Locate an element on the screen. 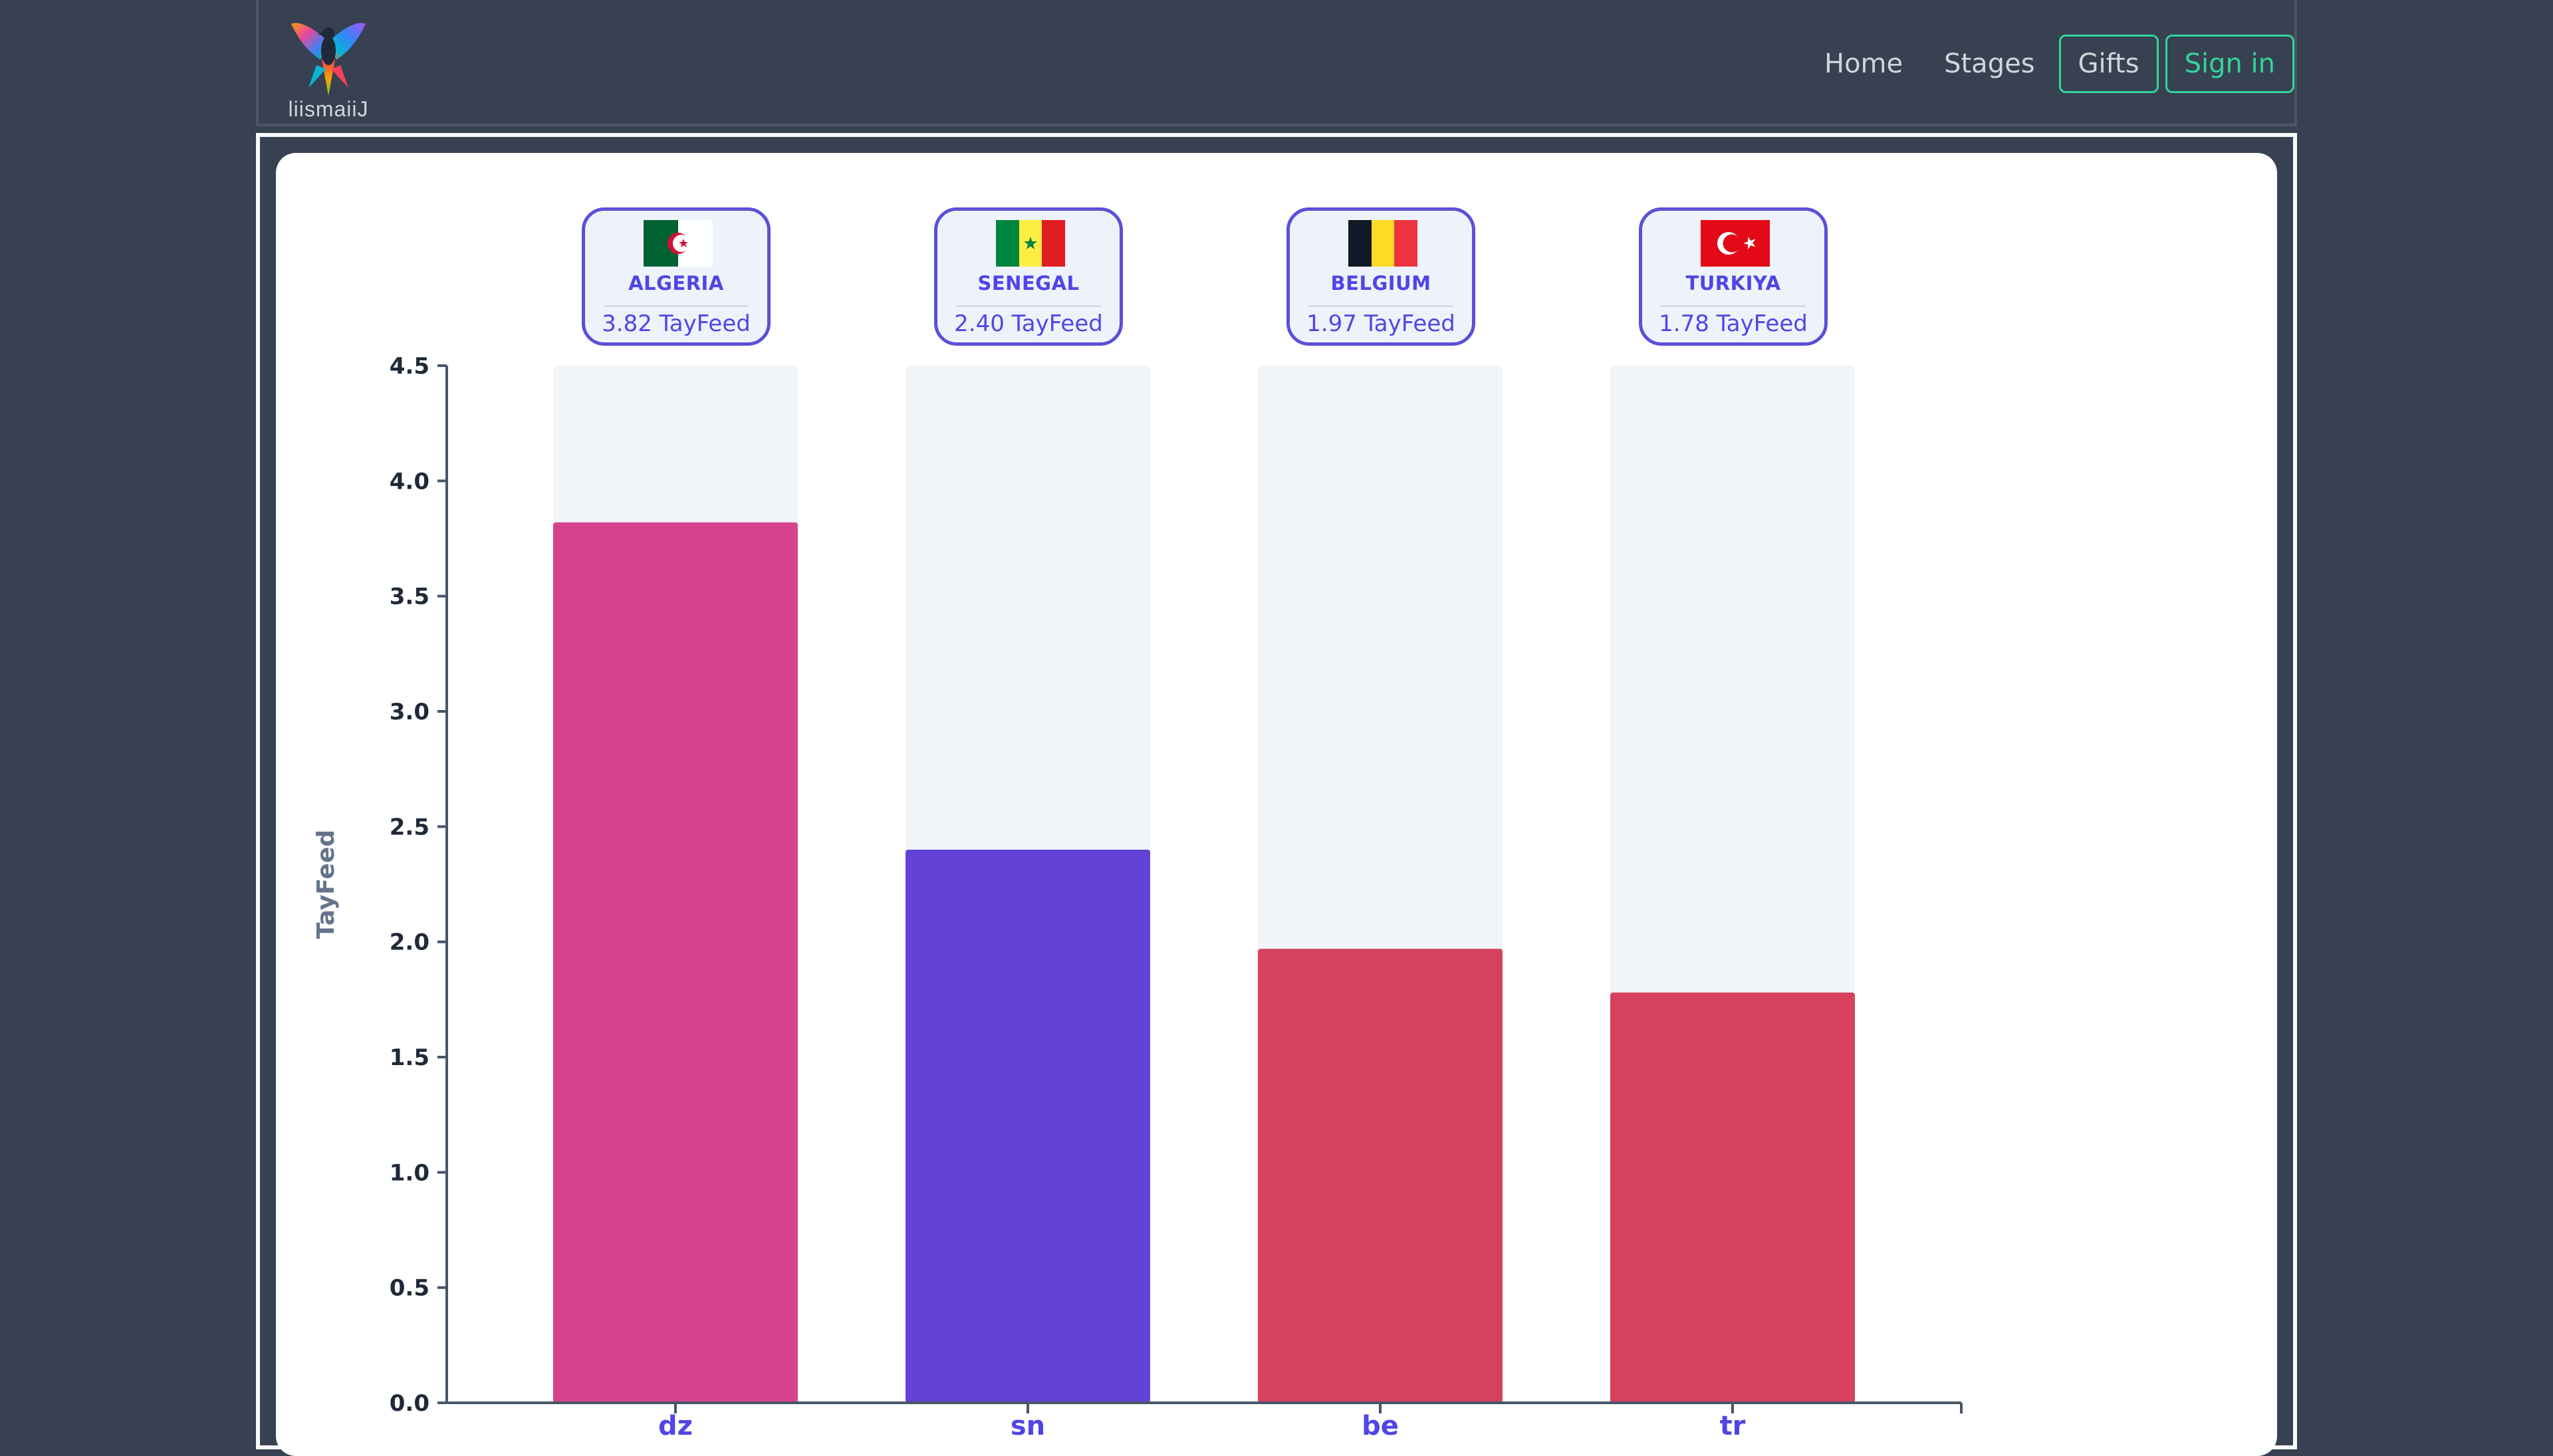 The width and height of the screenshot is (2553, 1456). country-badge-senegal: SENEGAL 2.40 TayFeed is located at coordinates (1028, 276).